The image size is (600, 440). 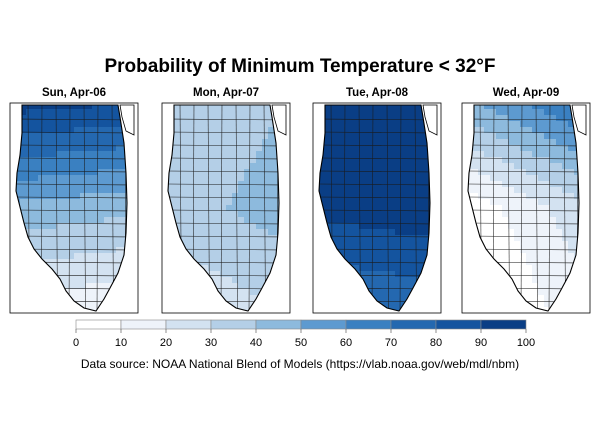 I want to click on state-outline, so click(x=223, y=208).